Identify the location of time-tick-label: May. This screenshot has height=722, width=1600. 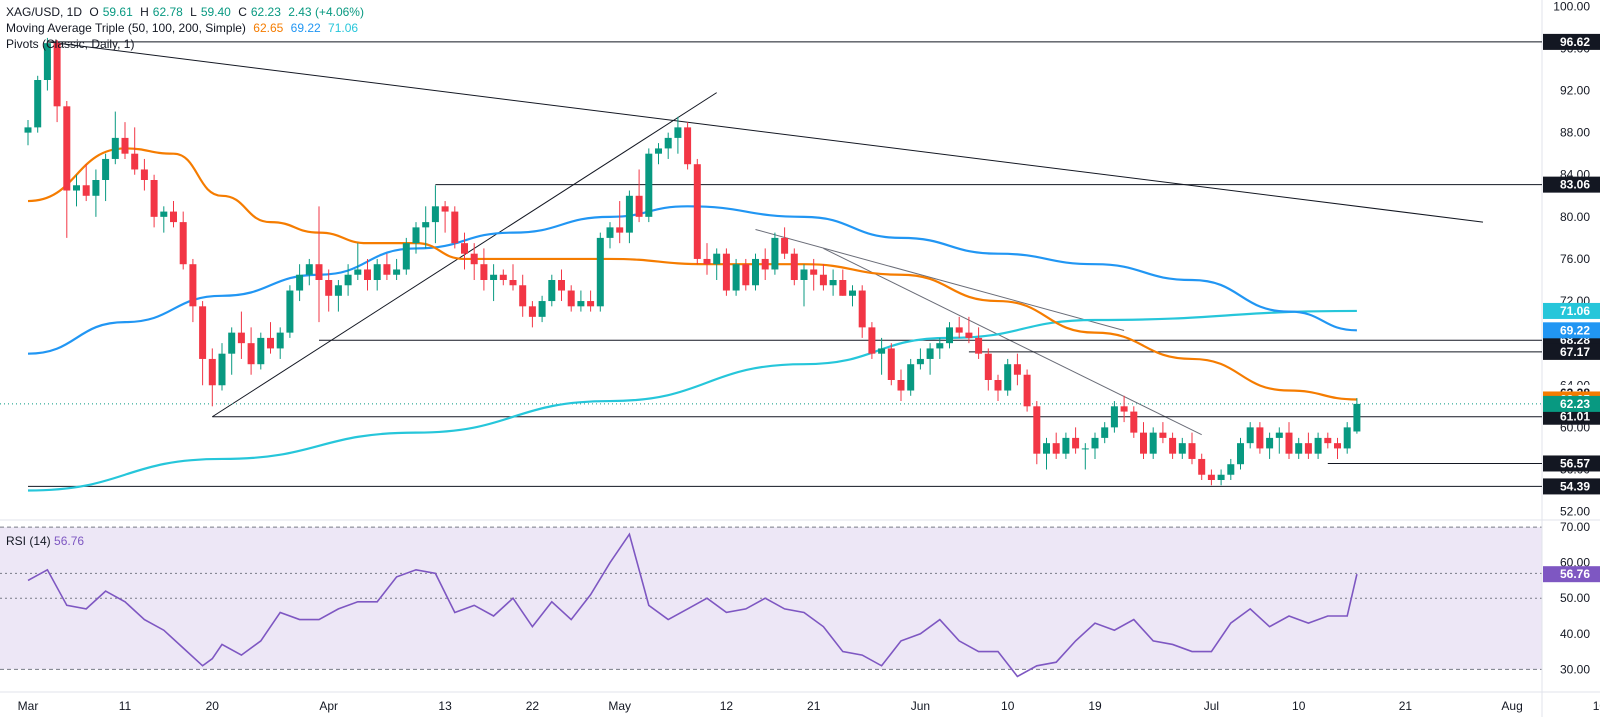
(619, 706).